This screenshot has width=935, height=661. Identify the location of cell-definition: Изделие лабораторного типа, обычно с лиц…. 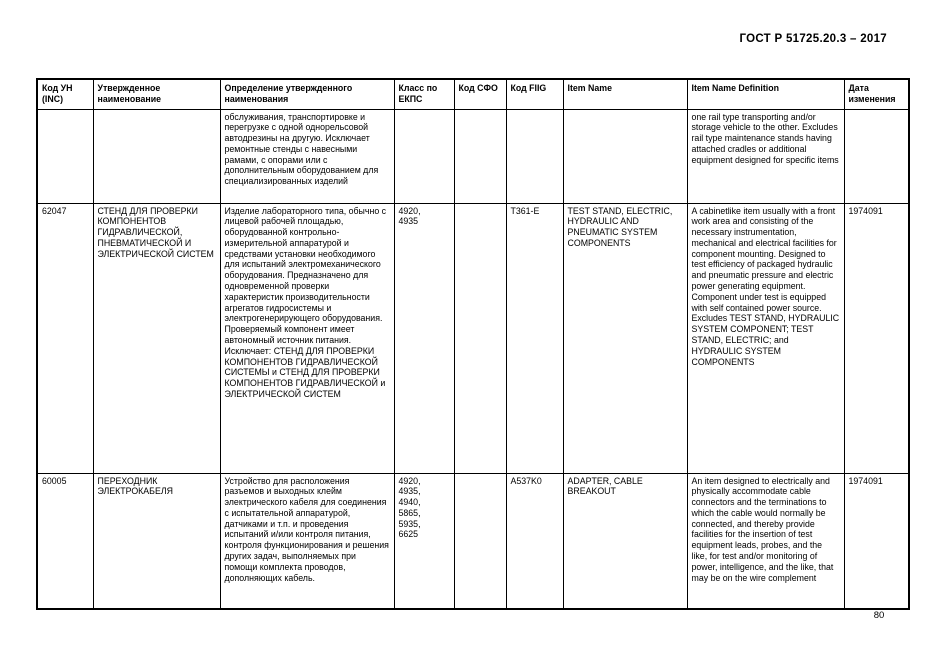
(307, 338).